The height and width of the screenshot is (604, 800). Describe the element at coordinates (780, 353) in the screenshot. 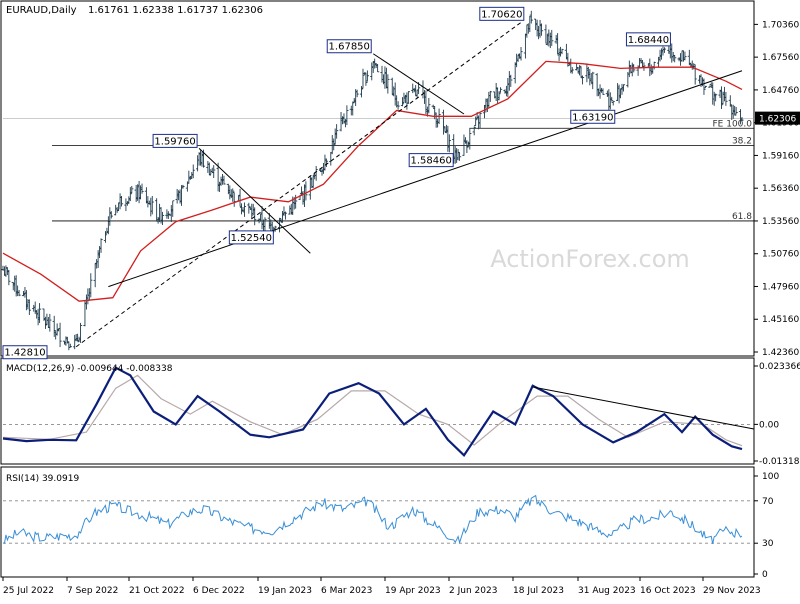

I see `price-axis-label: 1.42360` at that location.